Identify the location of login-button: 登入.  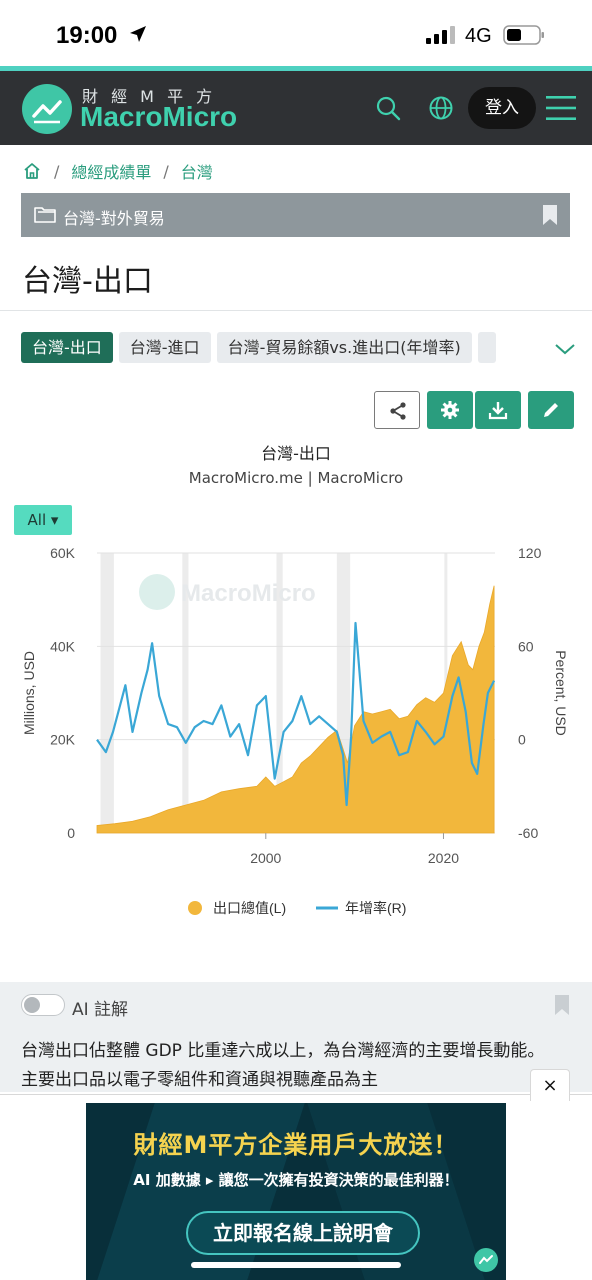
(502, 108).